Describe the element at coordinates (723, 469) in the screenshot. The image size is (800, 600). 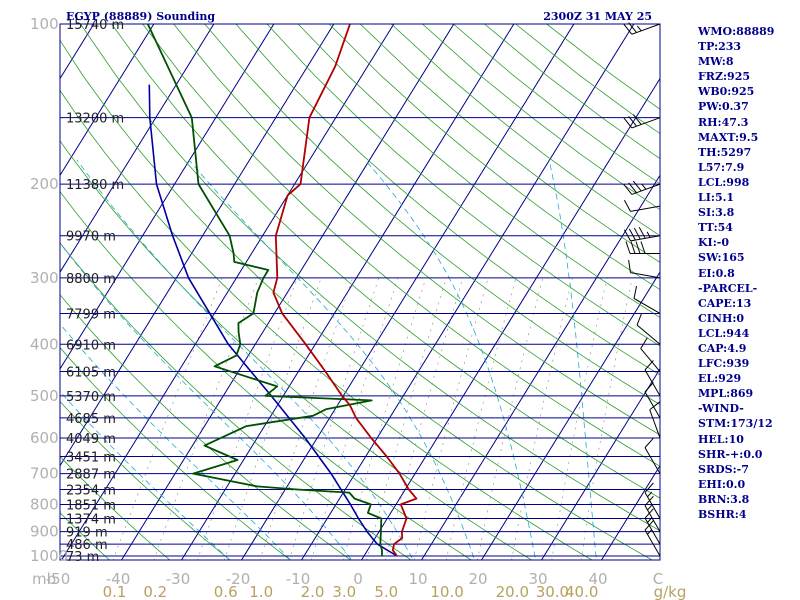
I see `sounding-index-item: SRDS:-7` at that location.